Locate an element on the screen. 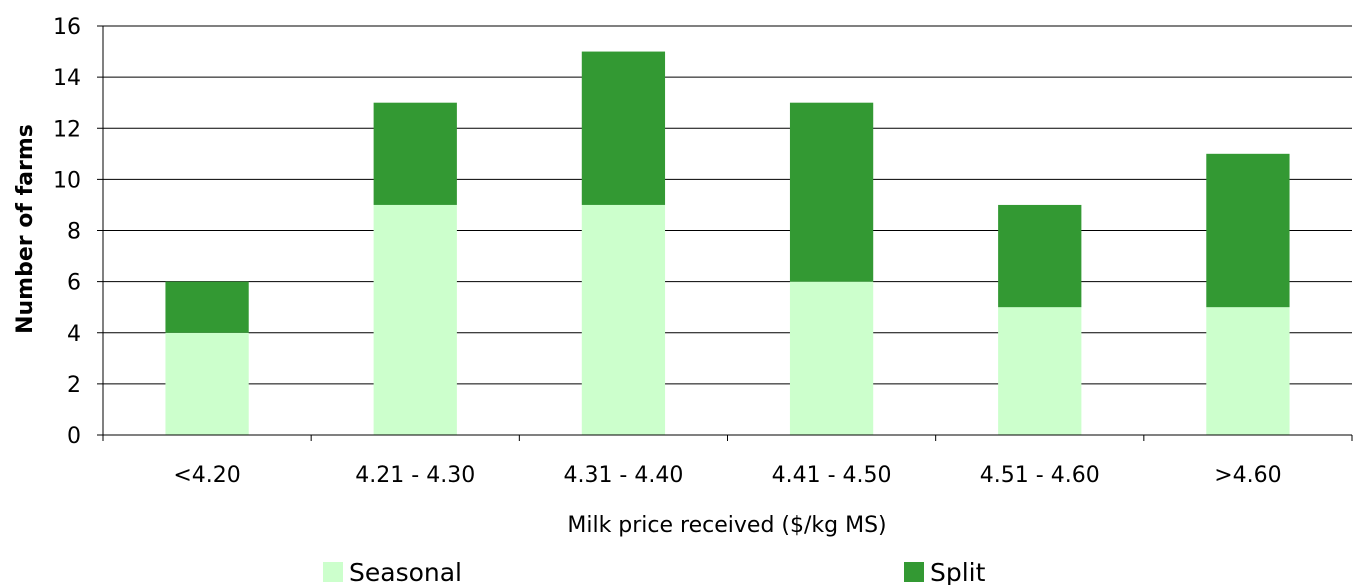  y-tick-label: 10 is located at coordinates (67, 180).